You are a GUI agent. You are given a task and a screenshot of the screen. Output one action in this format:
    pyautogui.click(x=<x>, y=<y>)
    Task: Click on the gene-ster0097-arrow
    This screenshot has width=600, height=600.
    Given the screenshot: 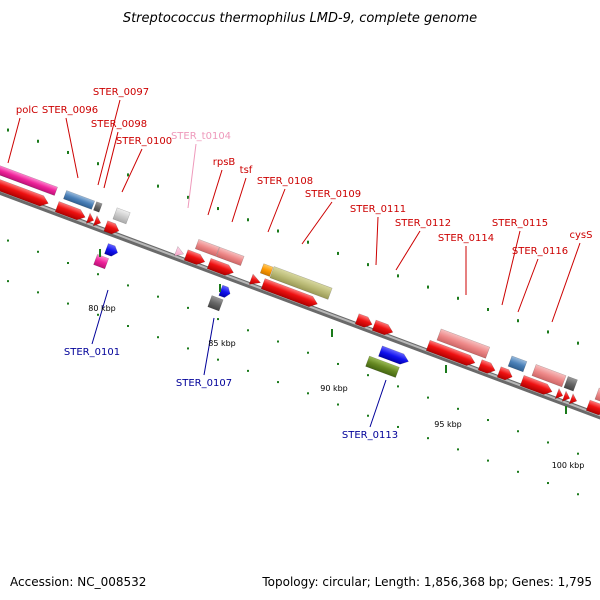 What is the action you would take?
    pyautogui.click(x=70, y=211)
    